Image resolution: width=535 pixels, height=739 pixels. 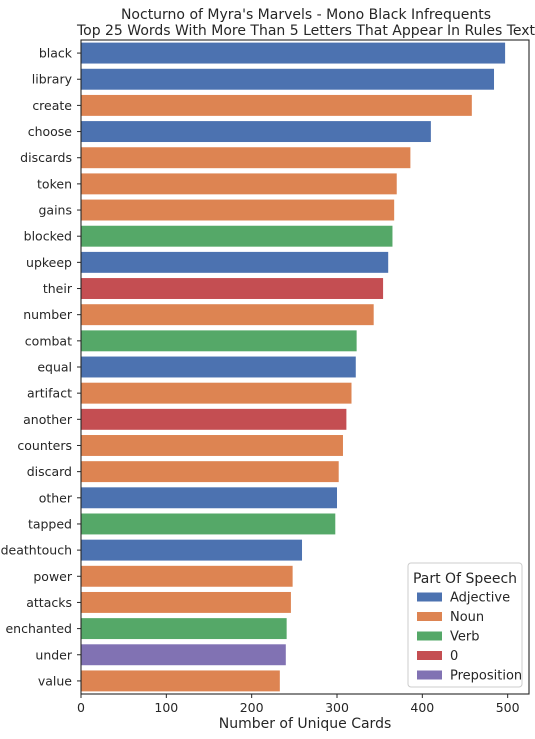 What do you see at coordinates (422, 707) in the screenshot?
I see `x-tick-label: 400` at bounding box center [422, 707].